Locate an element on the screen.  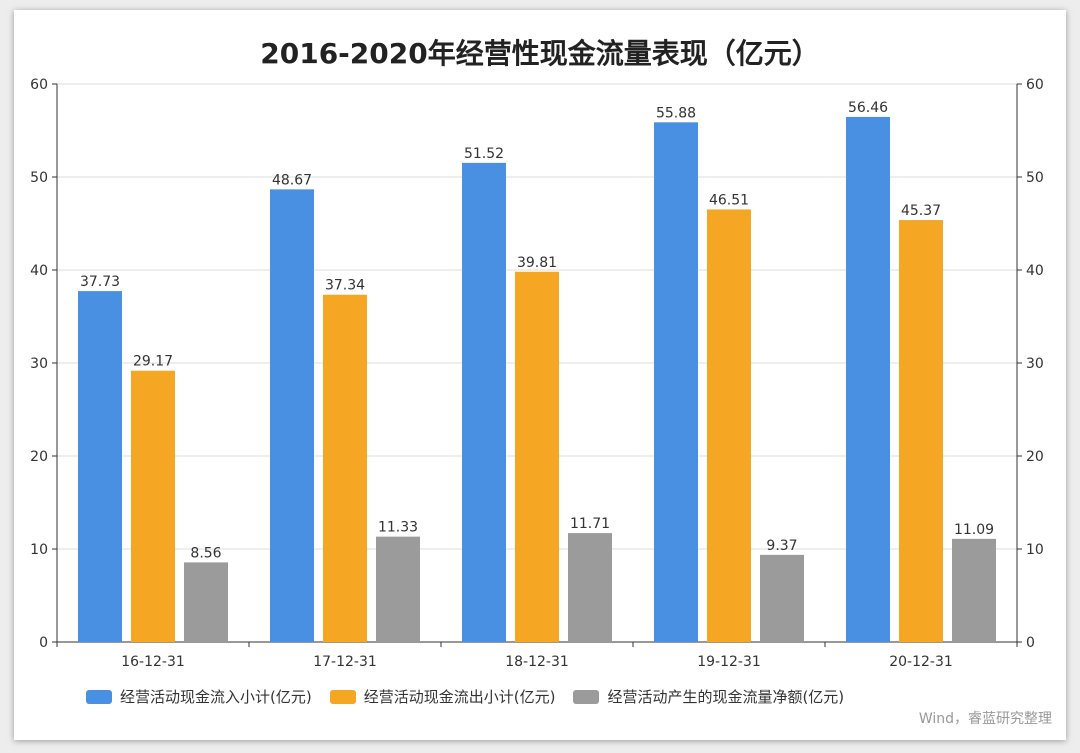
y-tick-label: 40 is located at coordinates (39, 271).